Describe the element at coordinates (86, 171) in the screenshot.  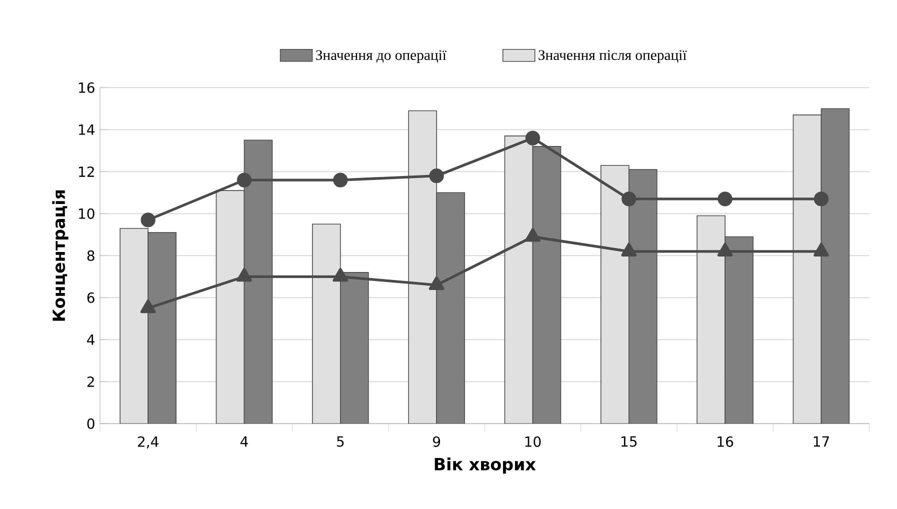
I see `y-tick-label: 12` at that location.